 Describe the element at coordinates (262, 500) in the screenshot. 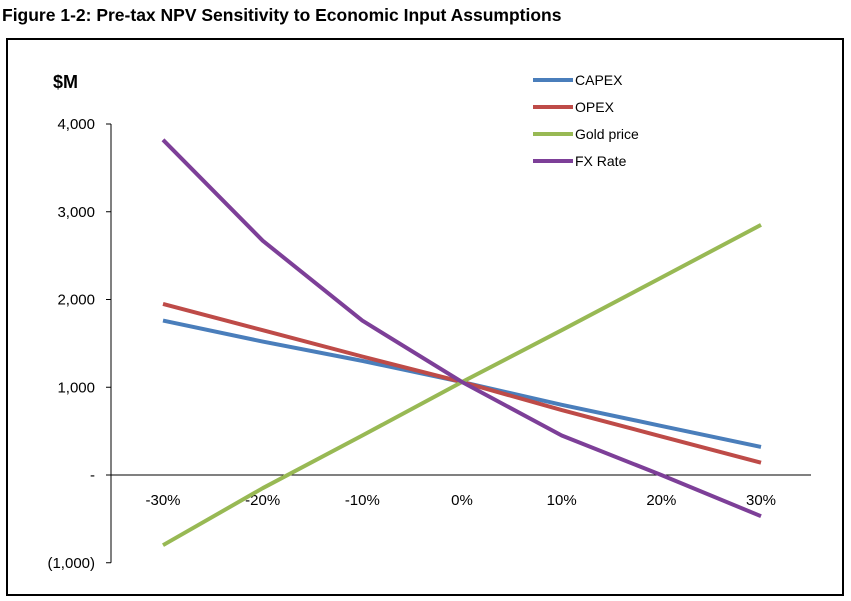

I see `x-tick-label: -20%` at that location.